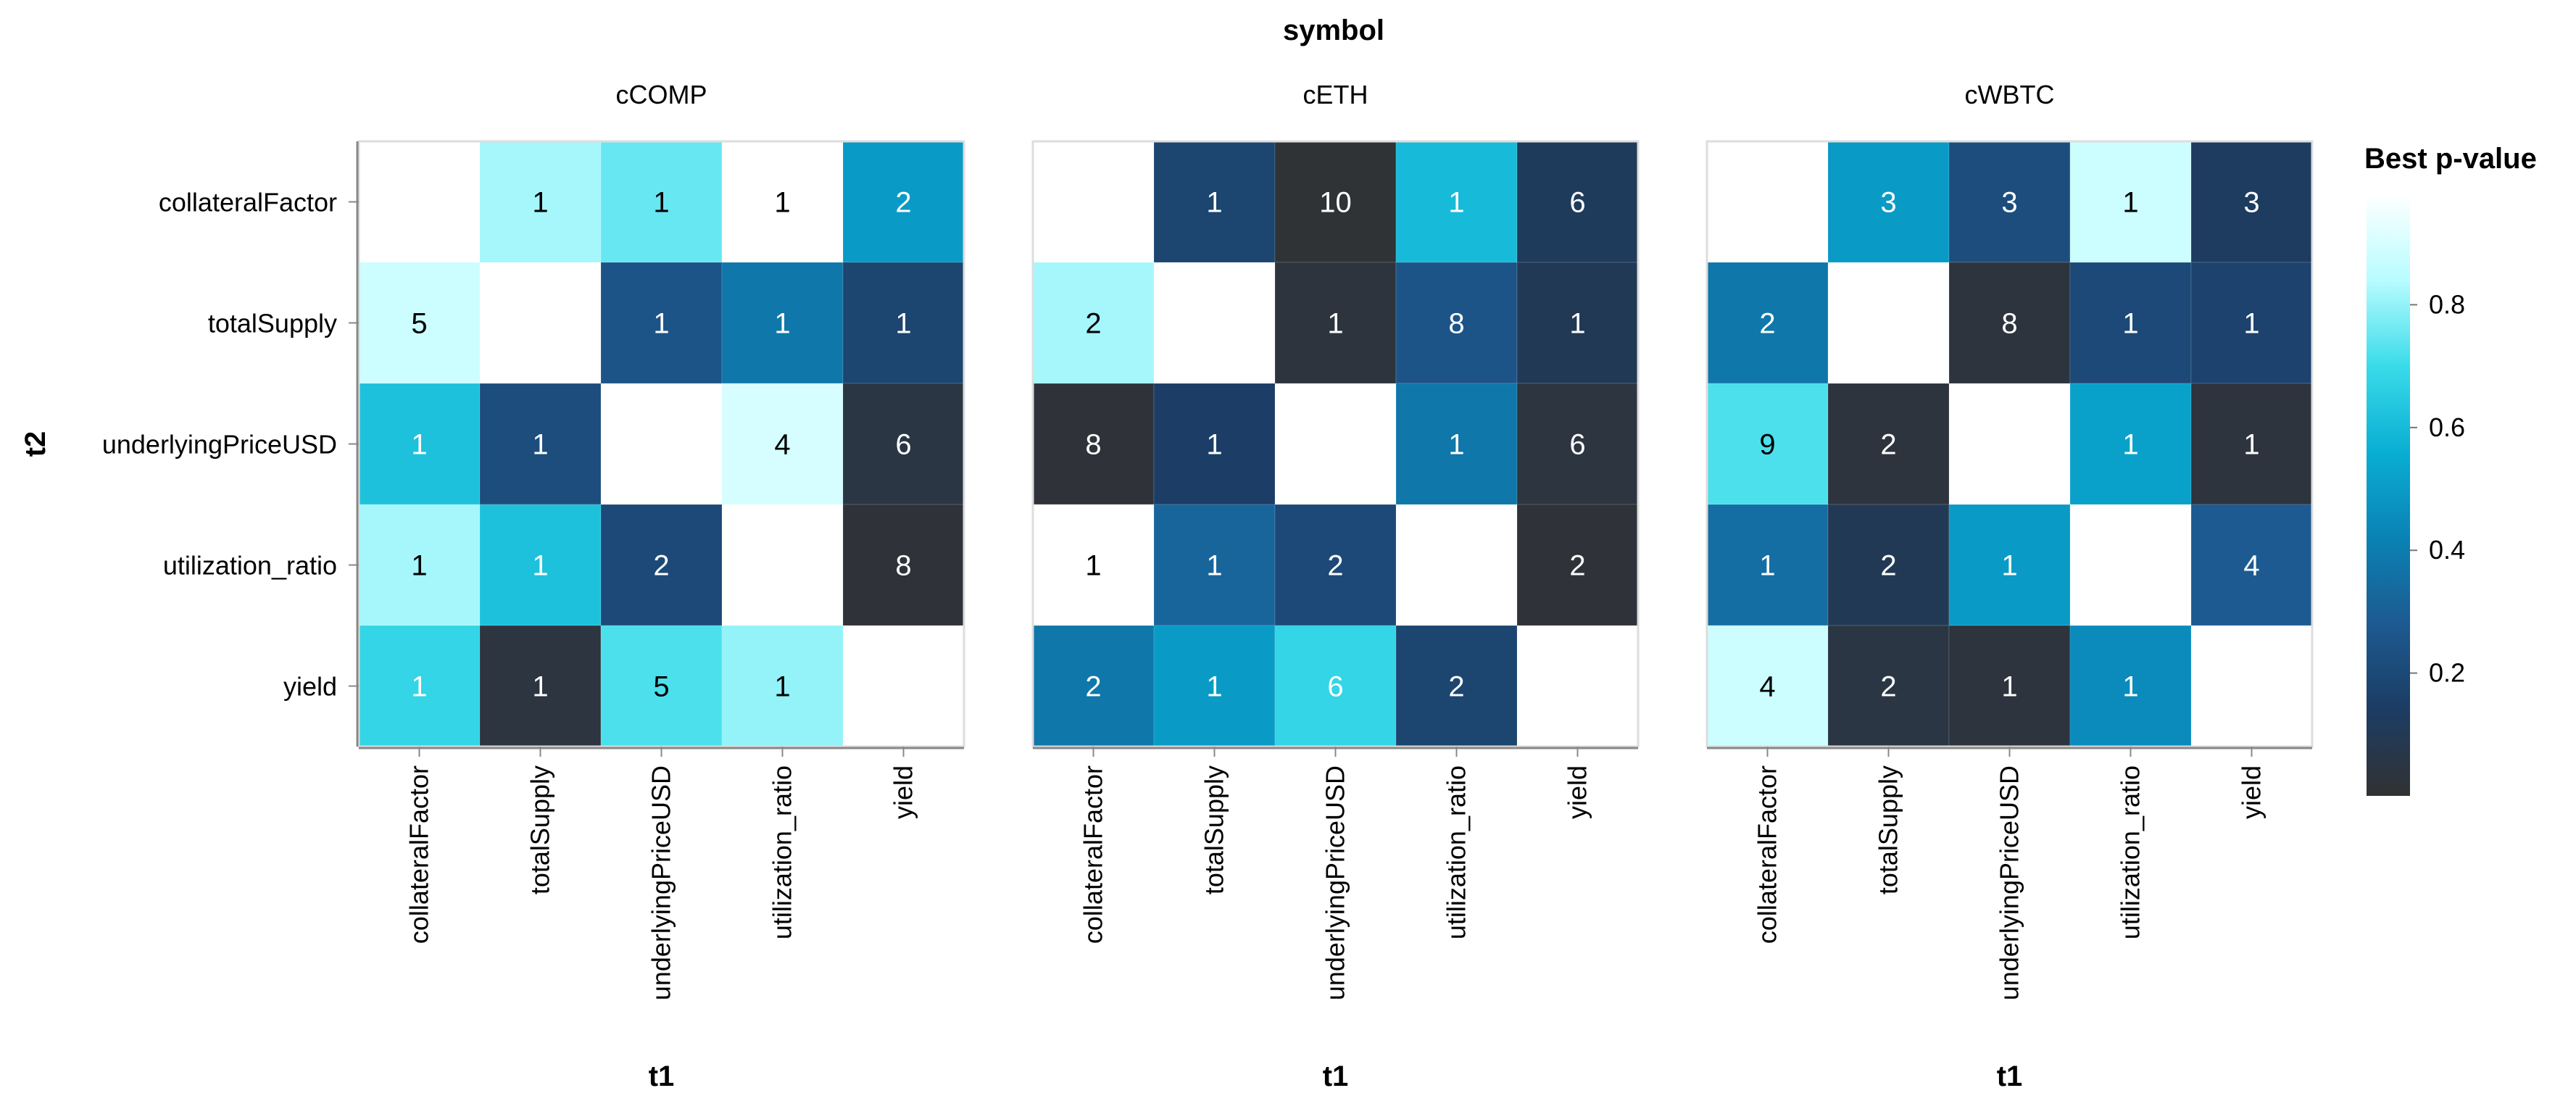 The image size is (2576, 1109). Describe the element at coordinates (1335, 94) in the screenshot. I see `facet-title: cETH` at that location.